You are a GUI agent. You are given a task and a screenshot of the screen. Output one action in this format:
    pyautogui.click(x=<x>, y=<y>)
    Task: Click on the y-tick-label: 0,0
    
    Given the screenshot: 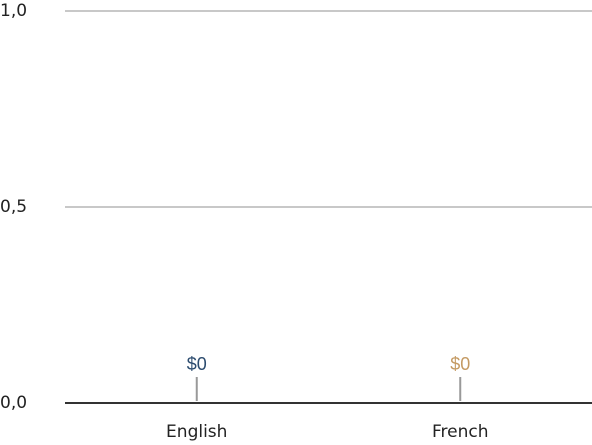 What is the action you would take?
    pyautogui.click(x=13, y=403)
    